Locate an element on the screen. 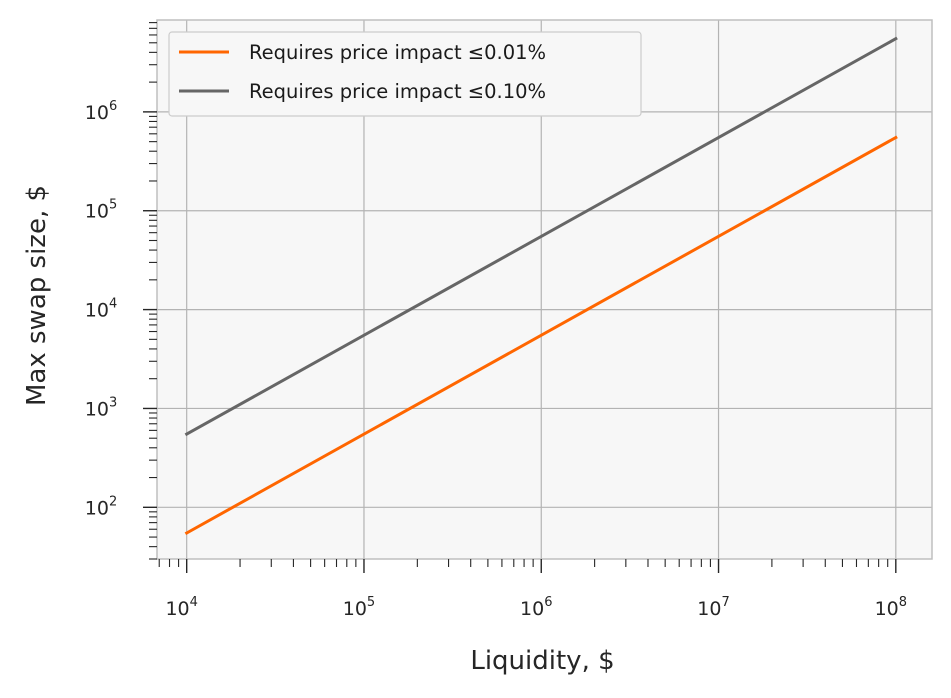  x-tick-label: 10⁶ is located at coordinates (536, 607).